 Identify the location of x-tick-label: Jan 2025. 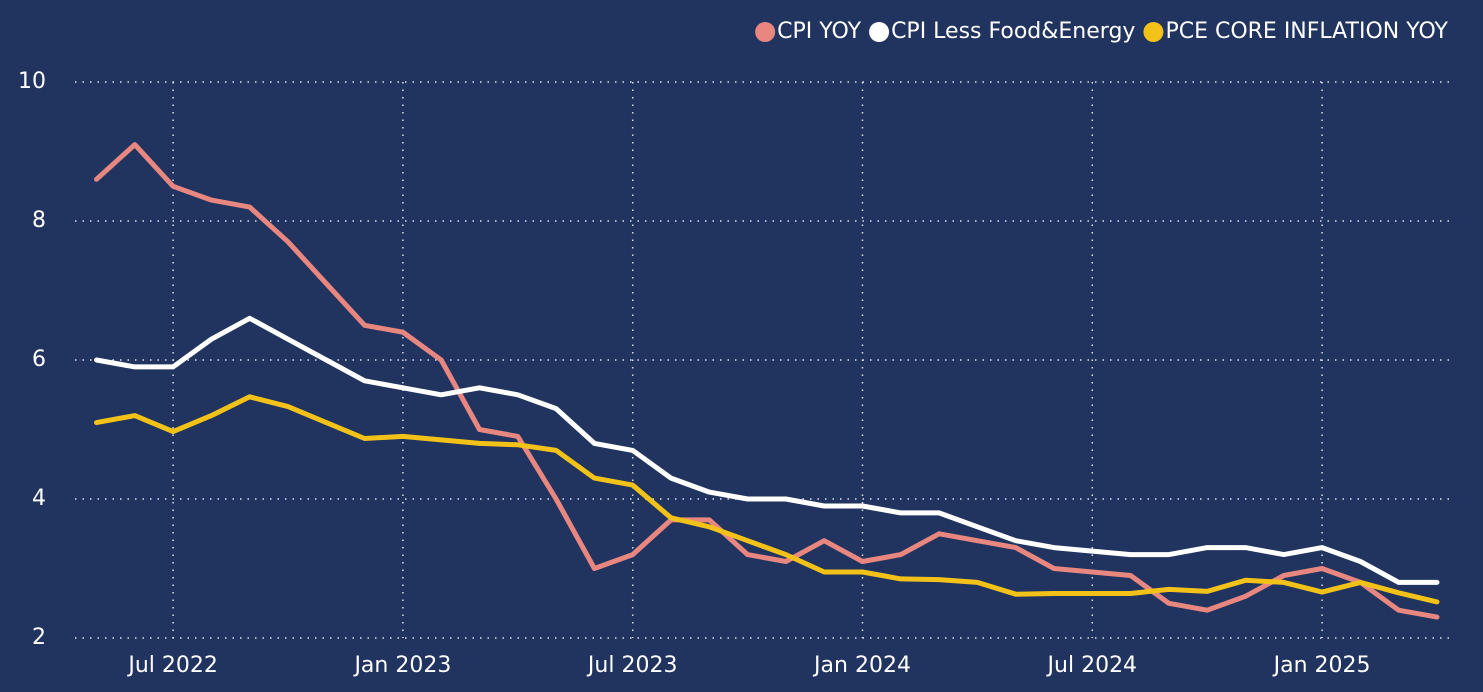
(1321, 665).